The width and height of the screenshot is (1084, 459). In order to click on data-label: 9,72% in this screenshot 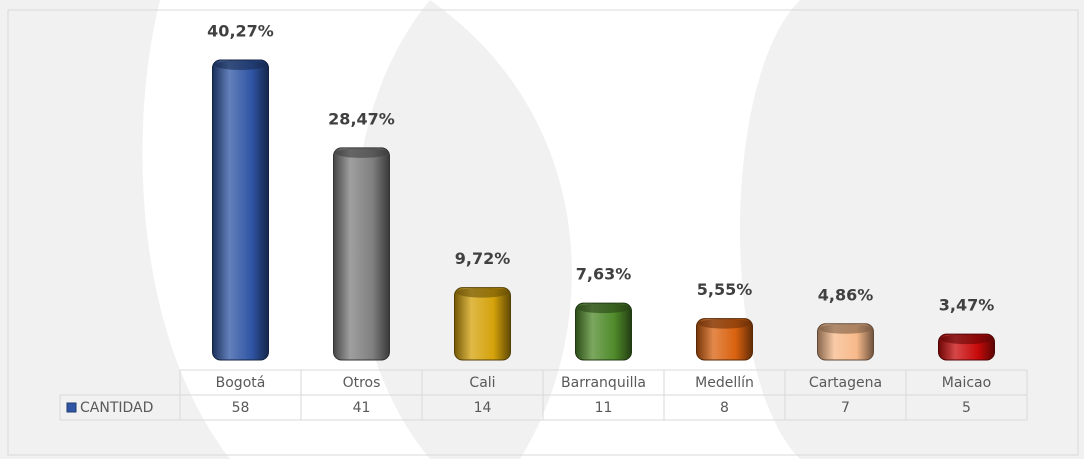, I will do `click(483, 258)`.